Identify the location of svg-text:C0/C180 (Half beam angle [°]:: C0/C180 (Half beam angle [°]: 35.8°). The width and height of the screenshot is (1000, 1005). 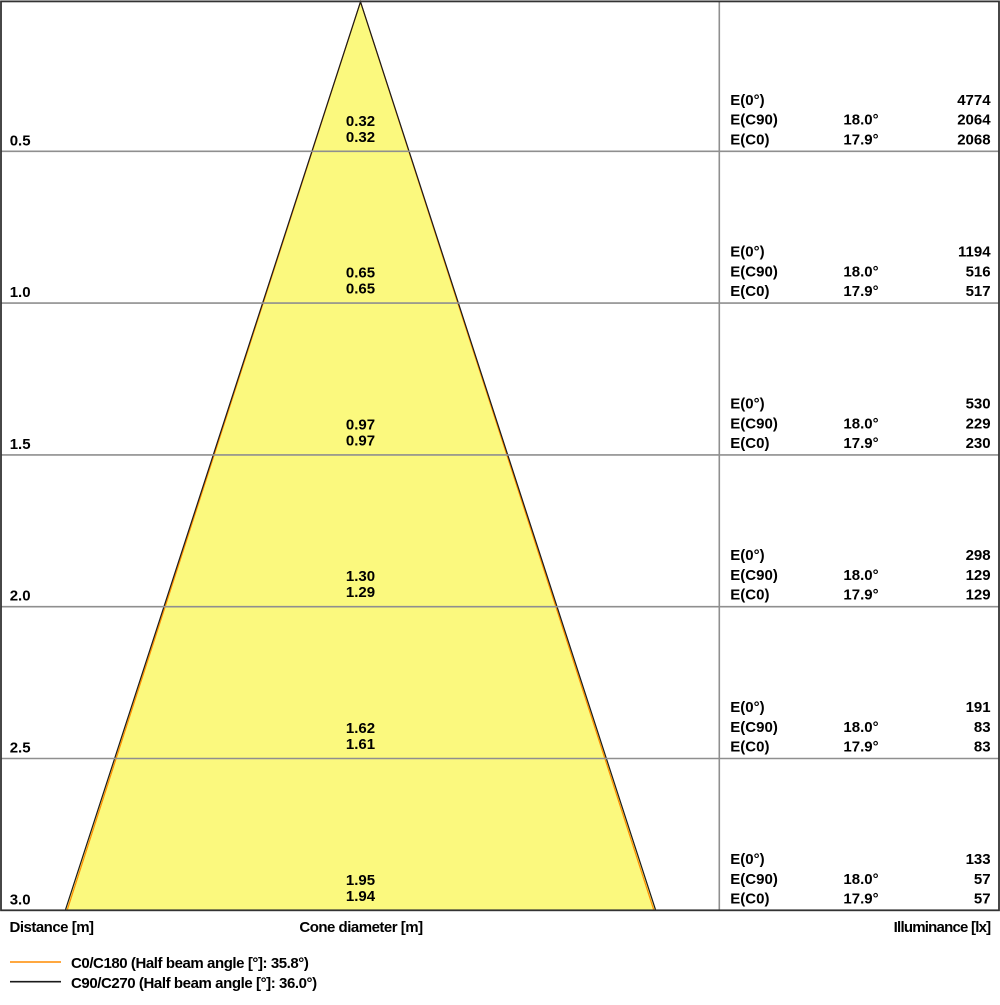
(190, 963).